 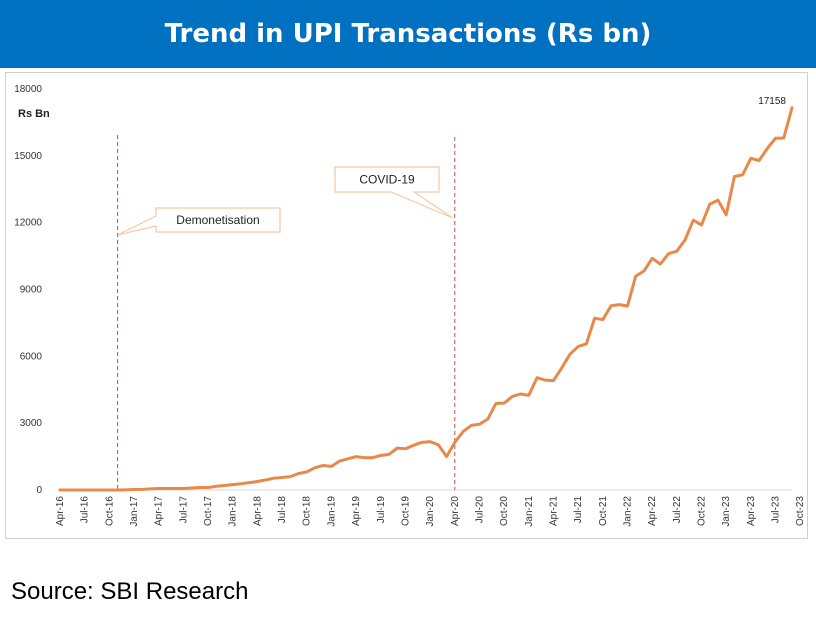 What do you see at coordinates (208, 511) in the screenshot?
I see `x-tick-label: Oct-17` at bounding box center [208, 511].